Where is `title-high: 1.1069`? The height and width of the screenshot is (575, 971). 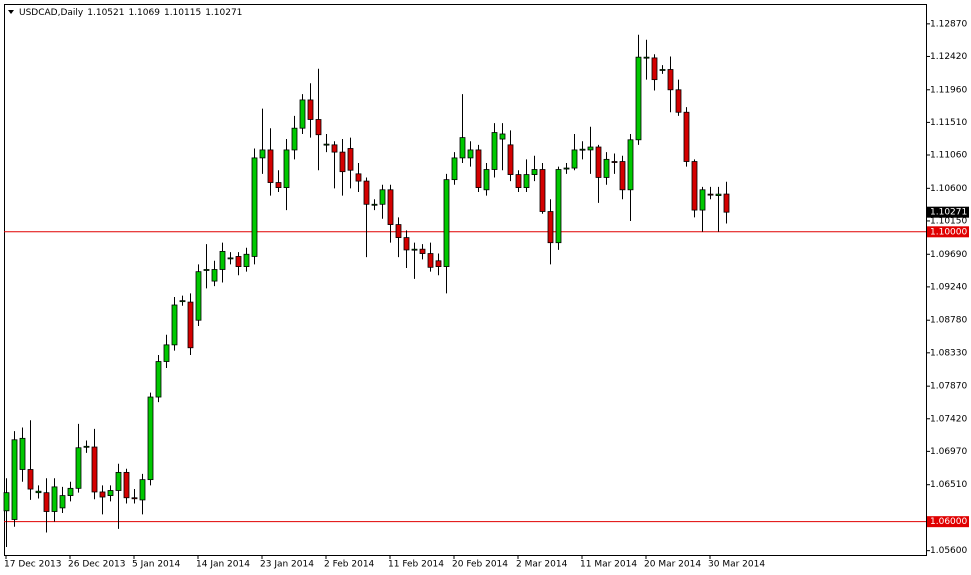
title-high: 1.1069 is located at coordinates (144, 13).